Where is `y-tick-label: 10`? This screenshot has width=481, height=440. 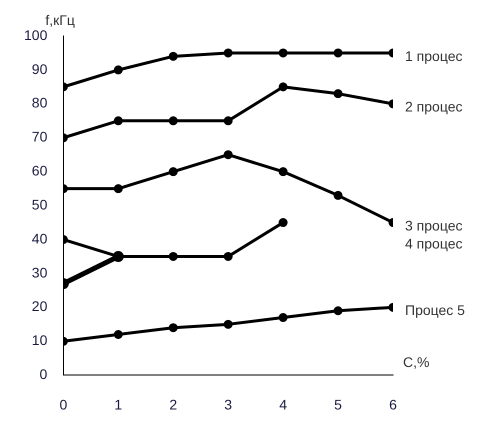 y-tick-label: 10 is located at coordinates (40, 340).